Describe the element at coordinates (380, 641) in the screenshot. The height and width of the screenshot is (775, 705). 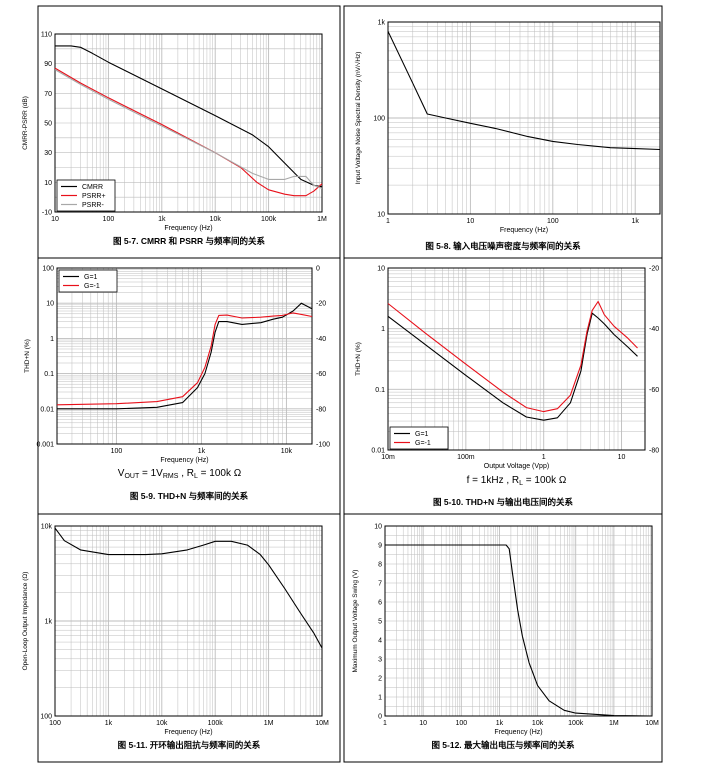
I see `y-tick-label: 4` at that location.